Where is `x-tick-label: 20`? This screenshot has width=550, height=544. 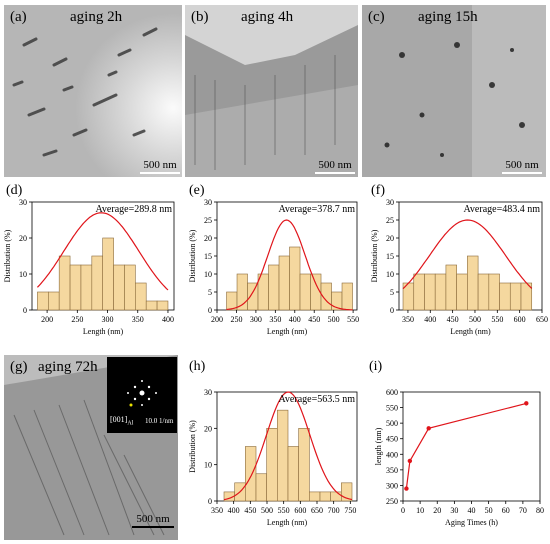 x-tick-label: 20 is located at coordinates (437, 510).